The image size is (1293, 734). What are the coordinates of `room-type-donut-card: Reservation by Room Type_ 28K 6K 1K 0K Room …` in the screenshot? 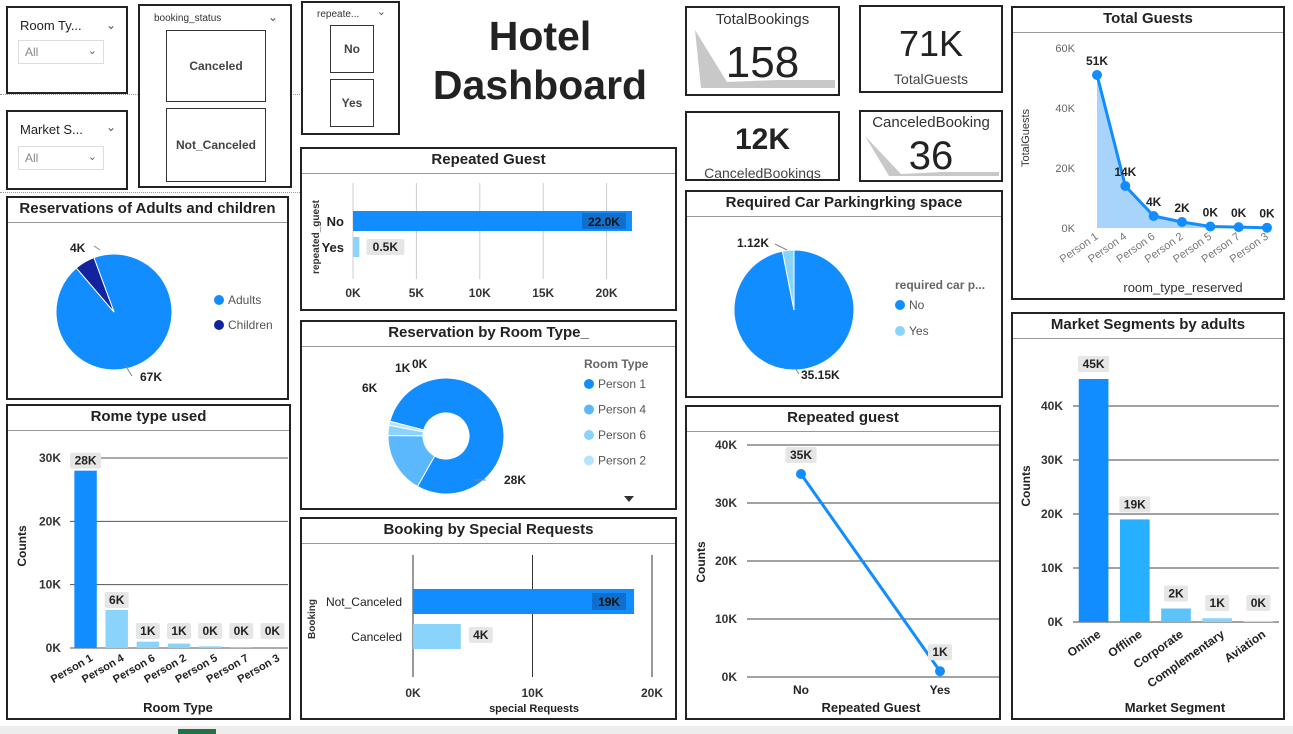 It's located at (488, 415).